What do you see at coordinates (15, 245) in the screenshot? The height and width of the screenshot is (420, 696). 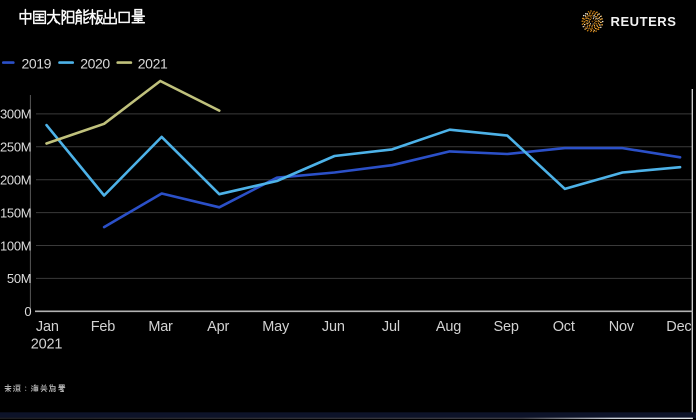 I see `svg-text: 100M` at bounding box center [15, 245].